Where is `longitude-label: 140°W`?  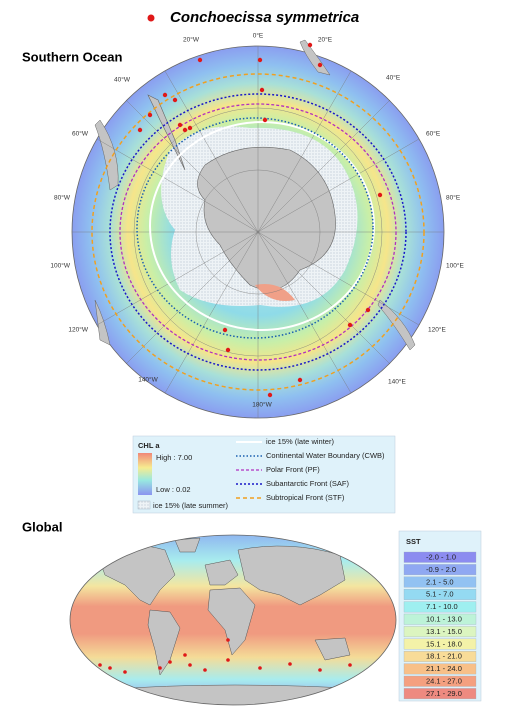 longitude-label: 140°W is located at coordinates (148, 380).